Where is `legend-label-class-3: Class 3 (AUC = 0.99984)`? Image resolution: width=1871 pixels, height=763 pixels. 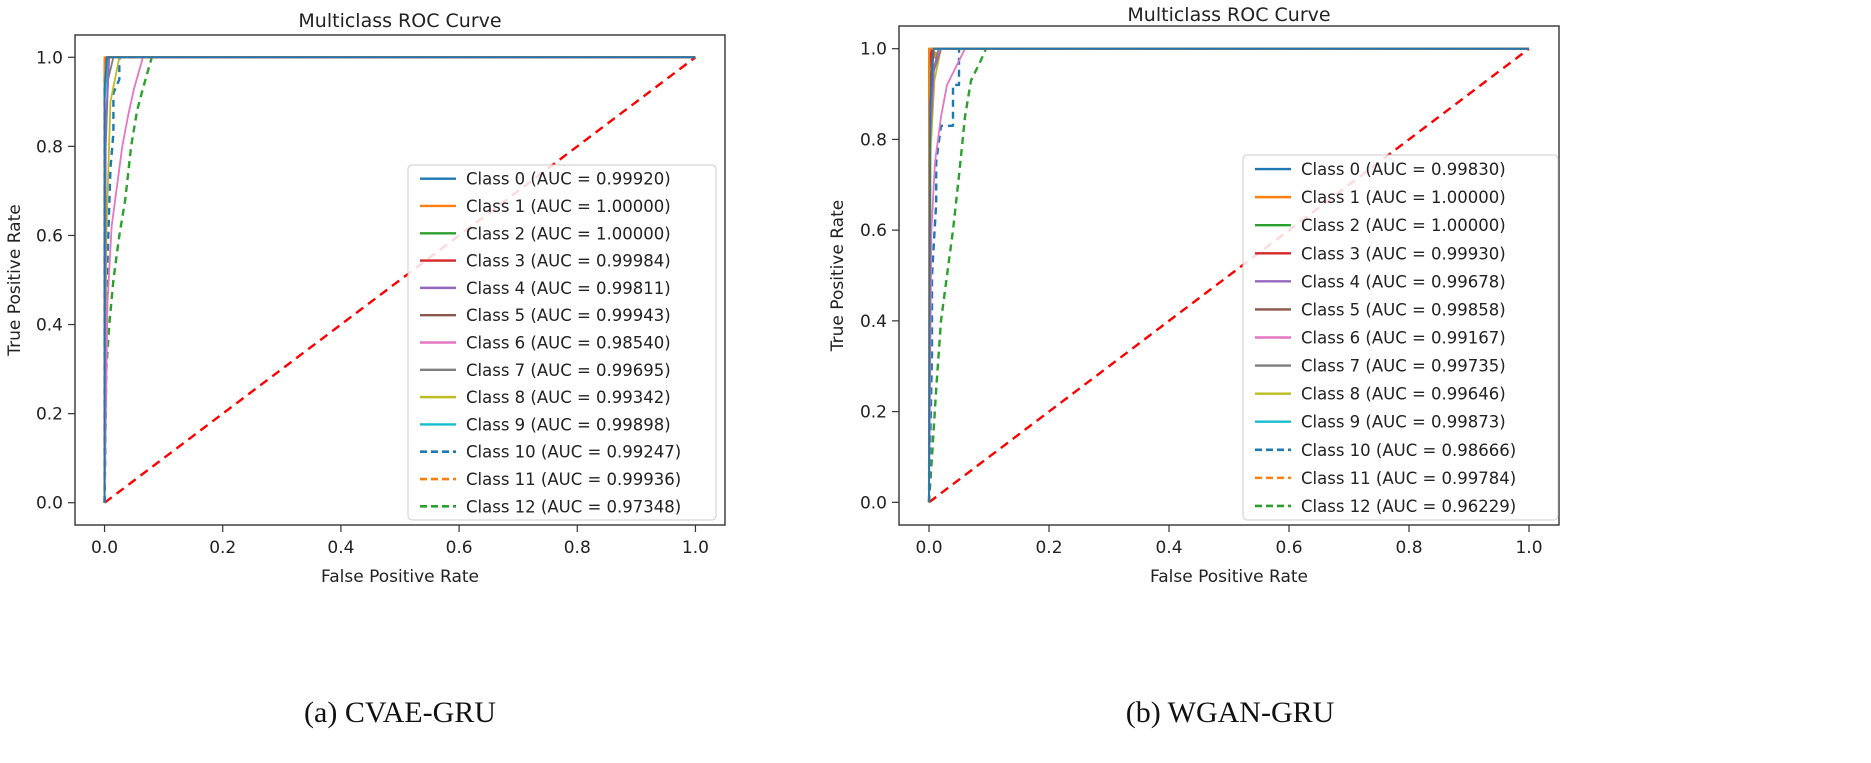 legend-label-class-3: Class 3 (AUC = 0.99984) is located at coordinates (568, 261).